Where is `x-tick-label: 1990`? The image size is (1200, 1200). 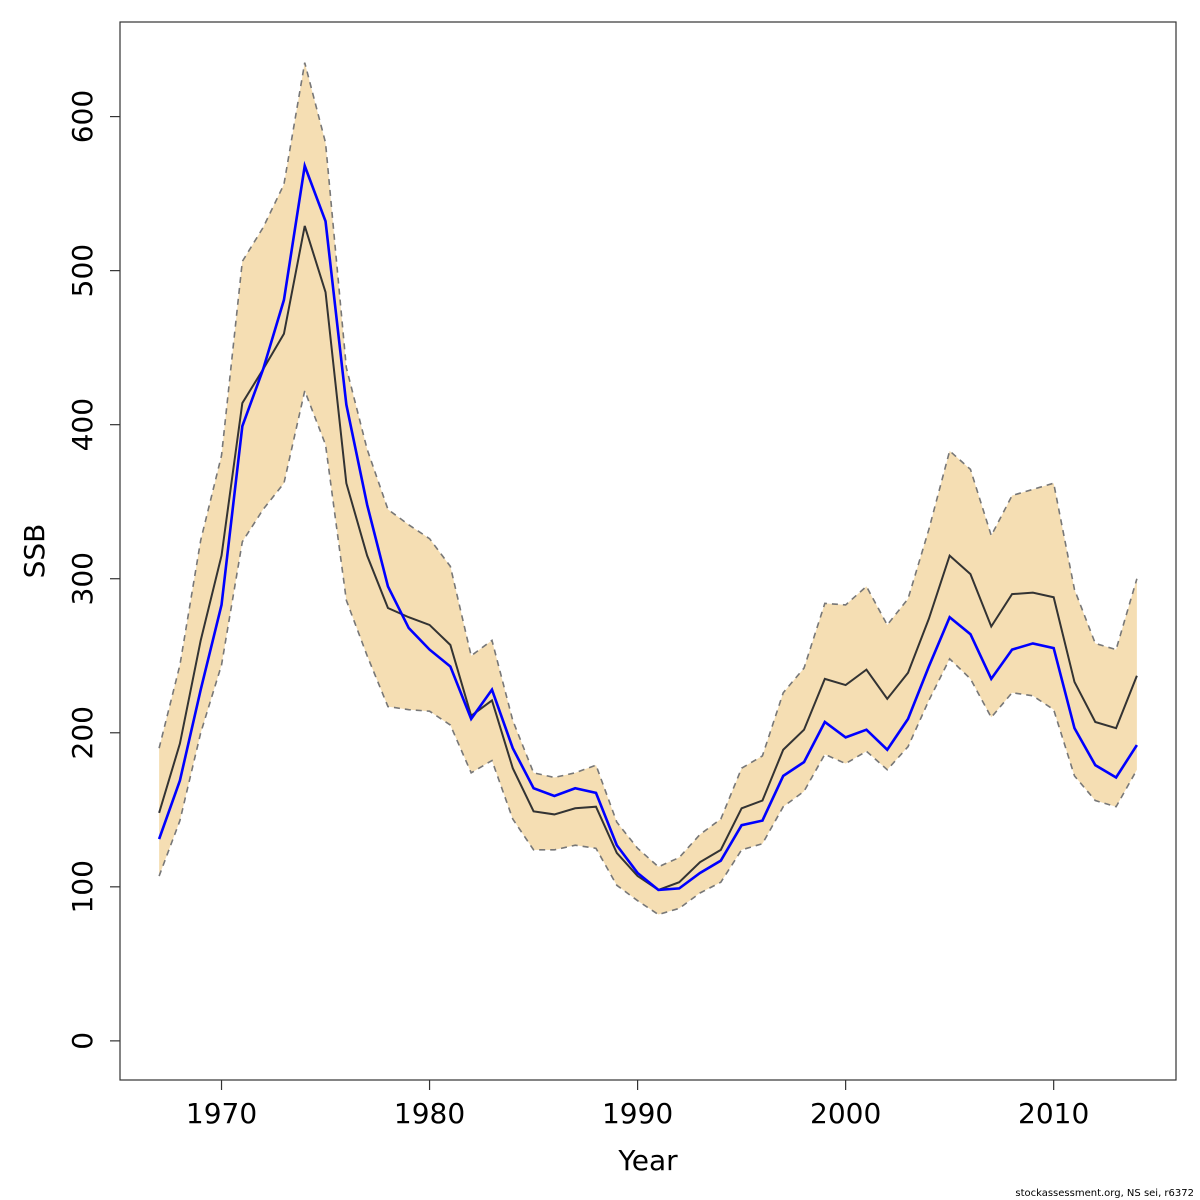
x-tick-label: 1990 is located at coordinates (637, 1113).